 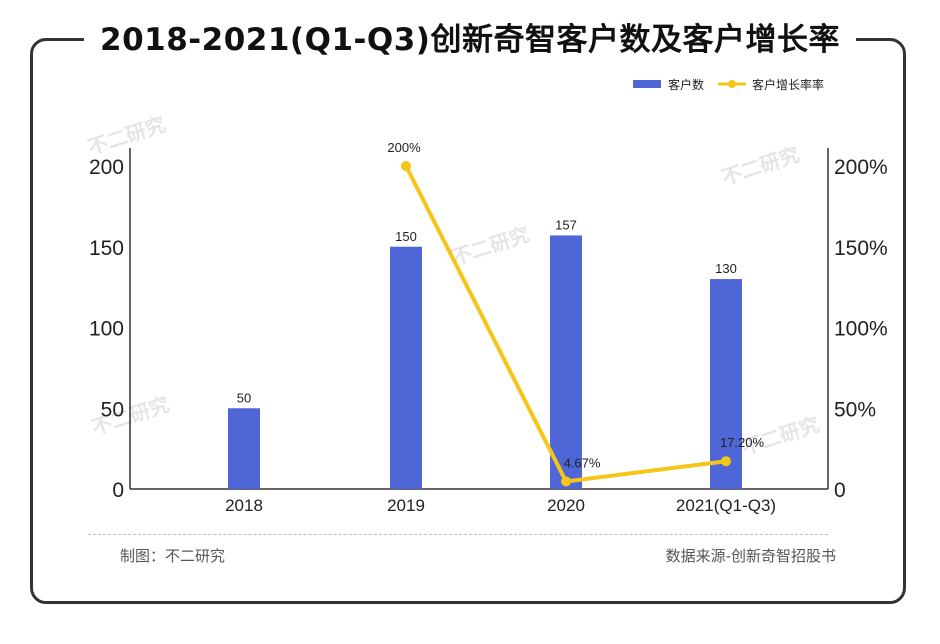 What do you see at coordinates (686, 84) in the screenshot?
I see `legend-bar-label: 客户数` at bounding box center [686, 84].